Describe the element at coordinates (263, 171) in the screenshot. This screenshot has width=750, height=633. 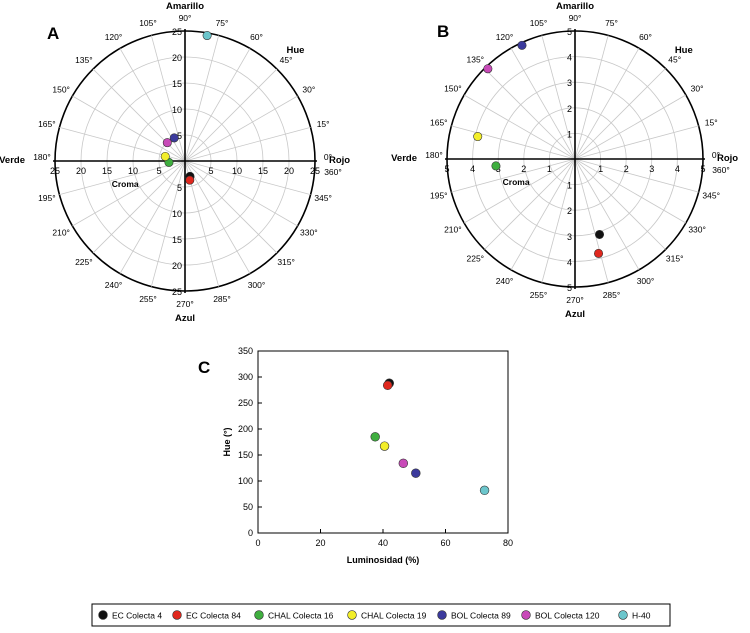
I see `x-tick-label: 15` at that location.